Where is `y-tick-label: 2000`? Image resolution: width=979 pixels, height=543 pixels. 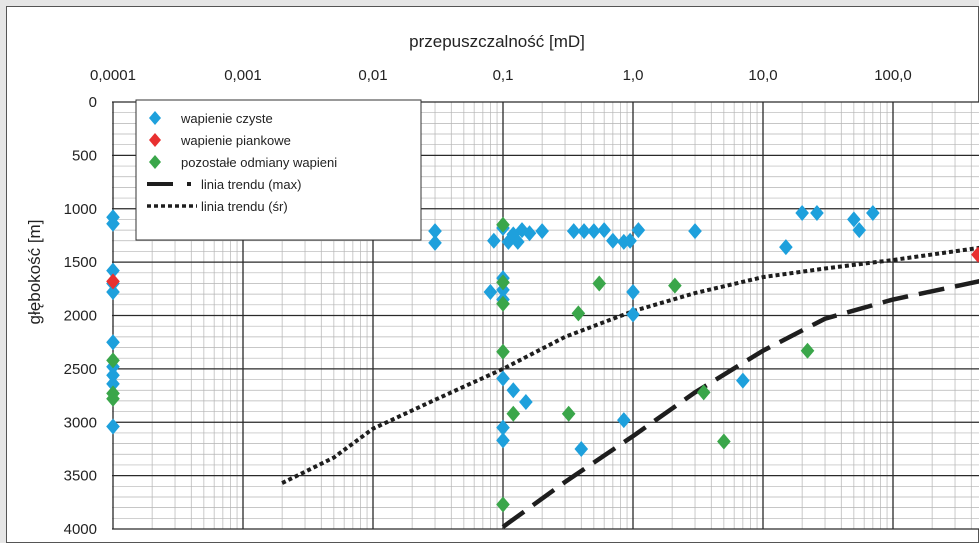
y-tick-label: 2000 is located at coordinates (80, 316).